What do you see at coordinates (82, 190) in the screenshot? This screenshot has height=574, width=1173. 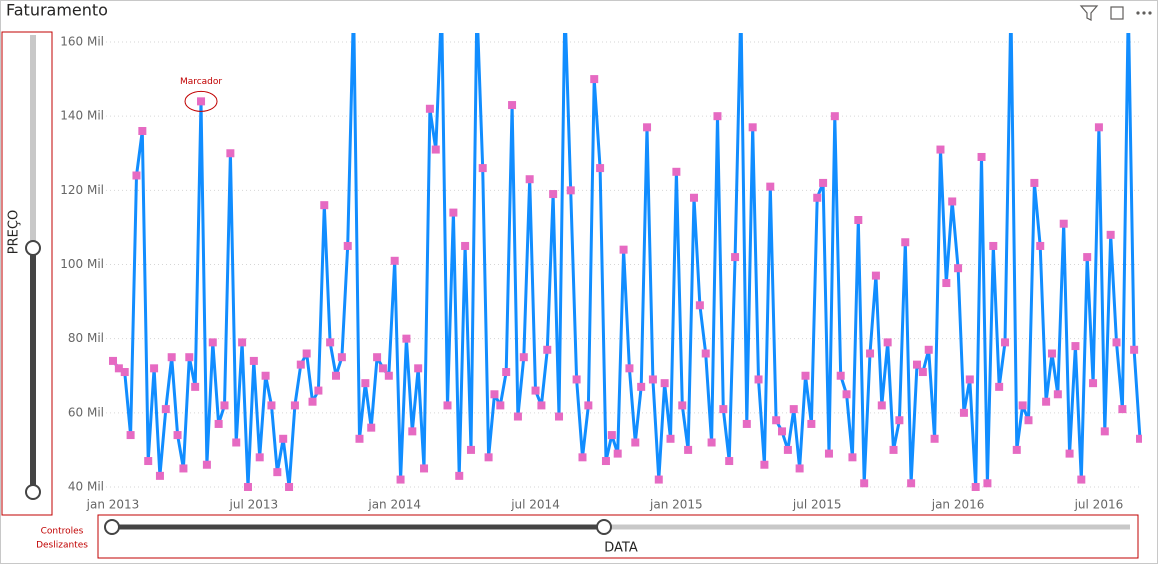 I see `y-tick-label: 120 Mil` at bounding box center [82, 190].